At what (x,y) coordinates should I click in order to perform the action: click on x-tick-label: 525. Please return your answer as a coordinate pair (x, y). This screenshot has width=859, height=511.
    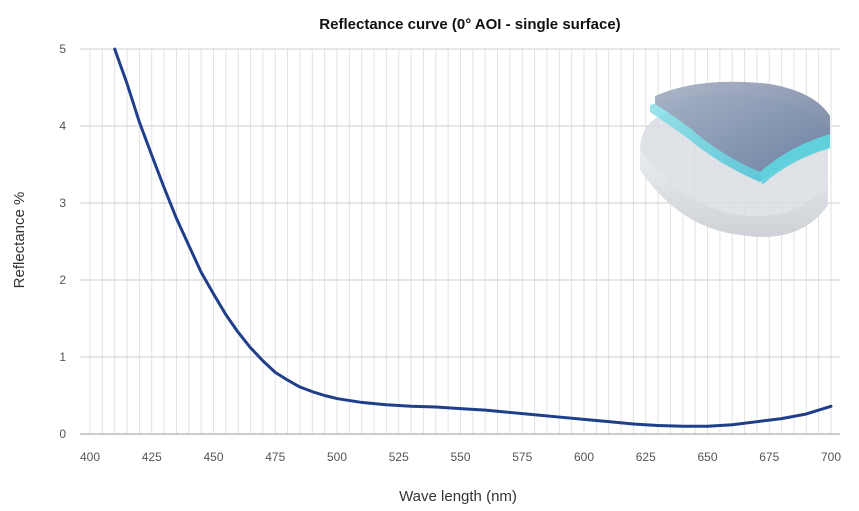
    Looking at the image, I should click on (399, 457).